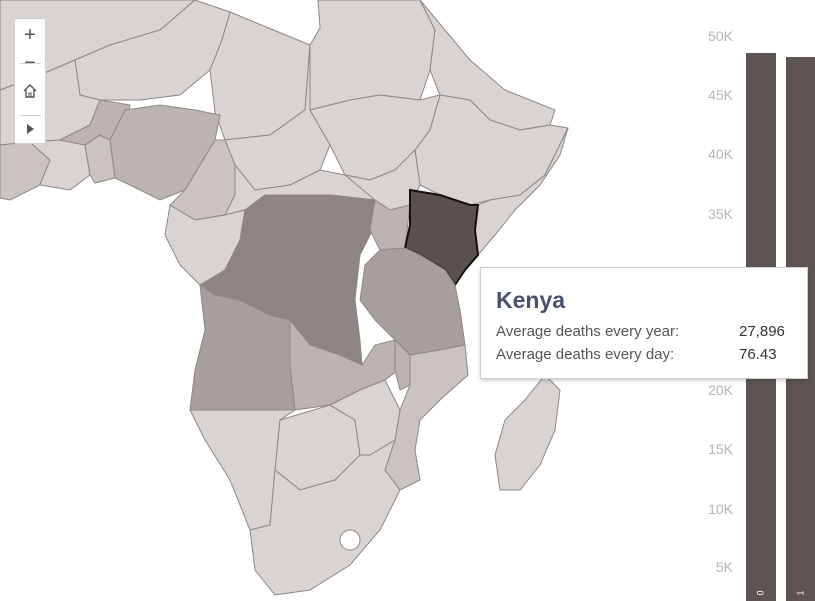 Image resolution: width=815 pixels, height=601 pixels. I want to click on home-button, so click(30, 91).